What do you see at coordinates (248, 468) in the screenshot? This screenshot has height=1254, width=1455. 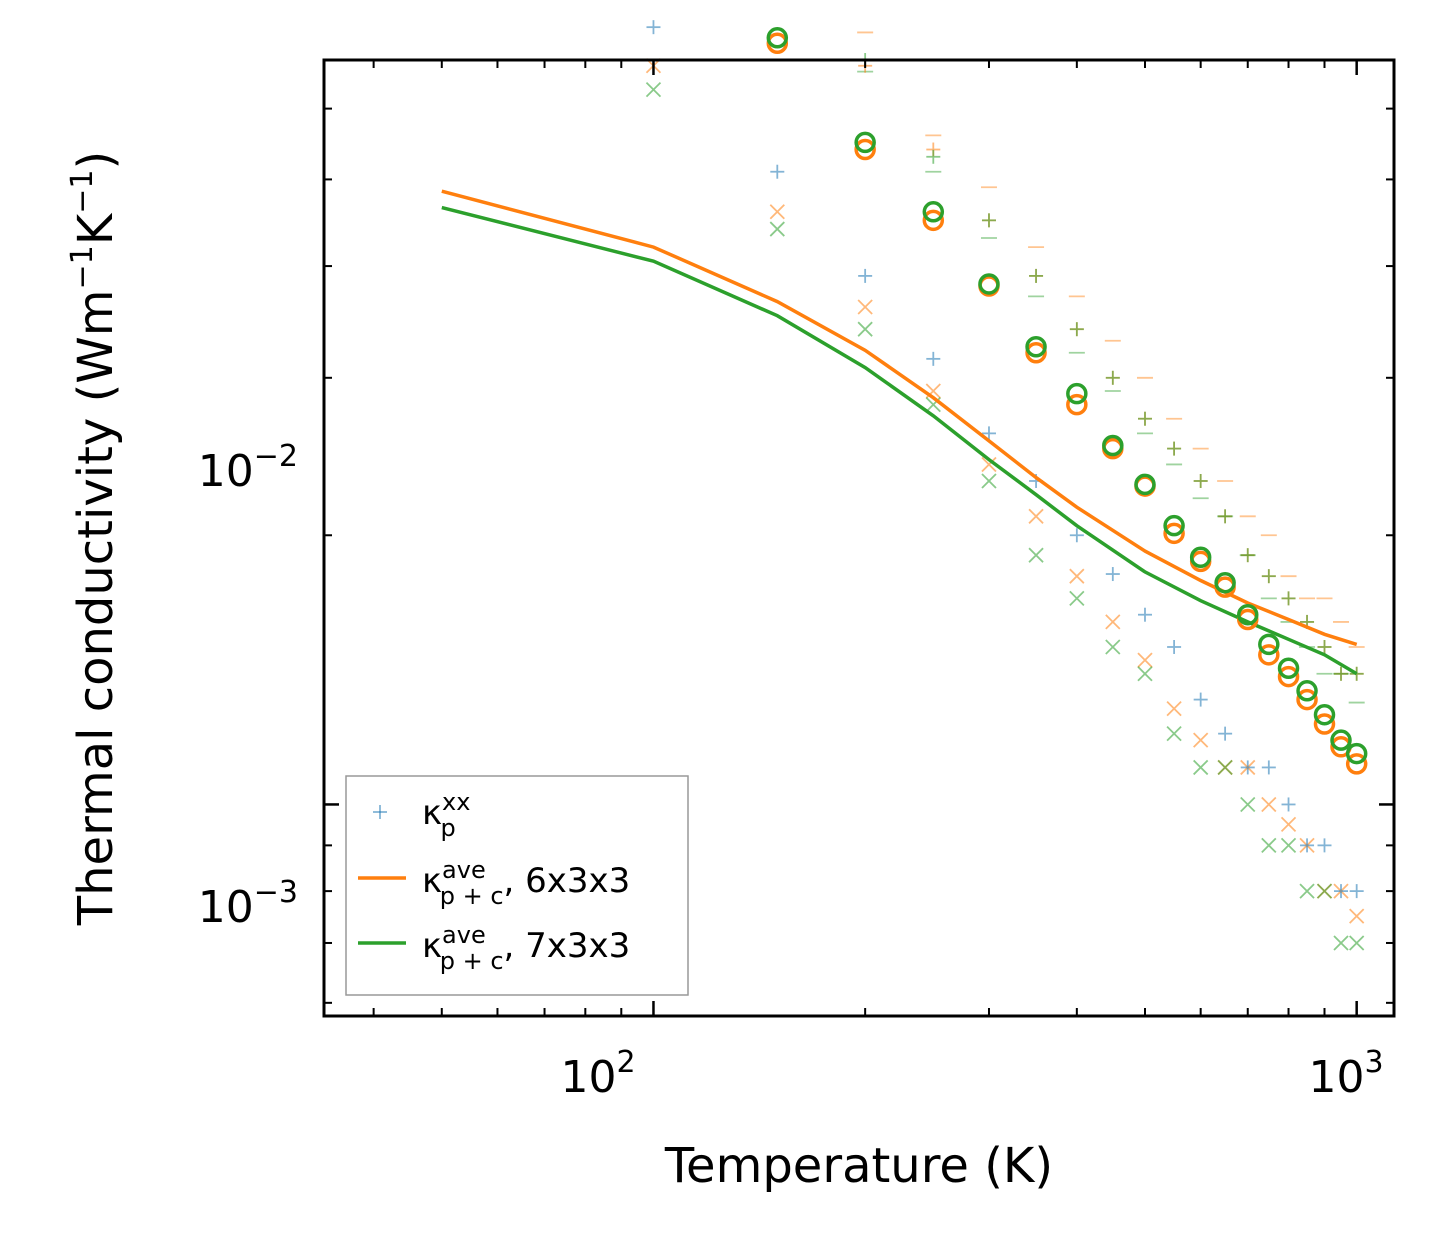 I see `y-tick-label-1e-2: 10−2` at bounding box center [248, 468].